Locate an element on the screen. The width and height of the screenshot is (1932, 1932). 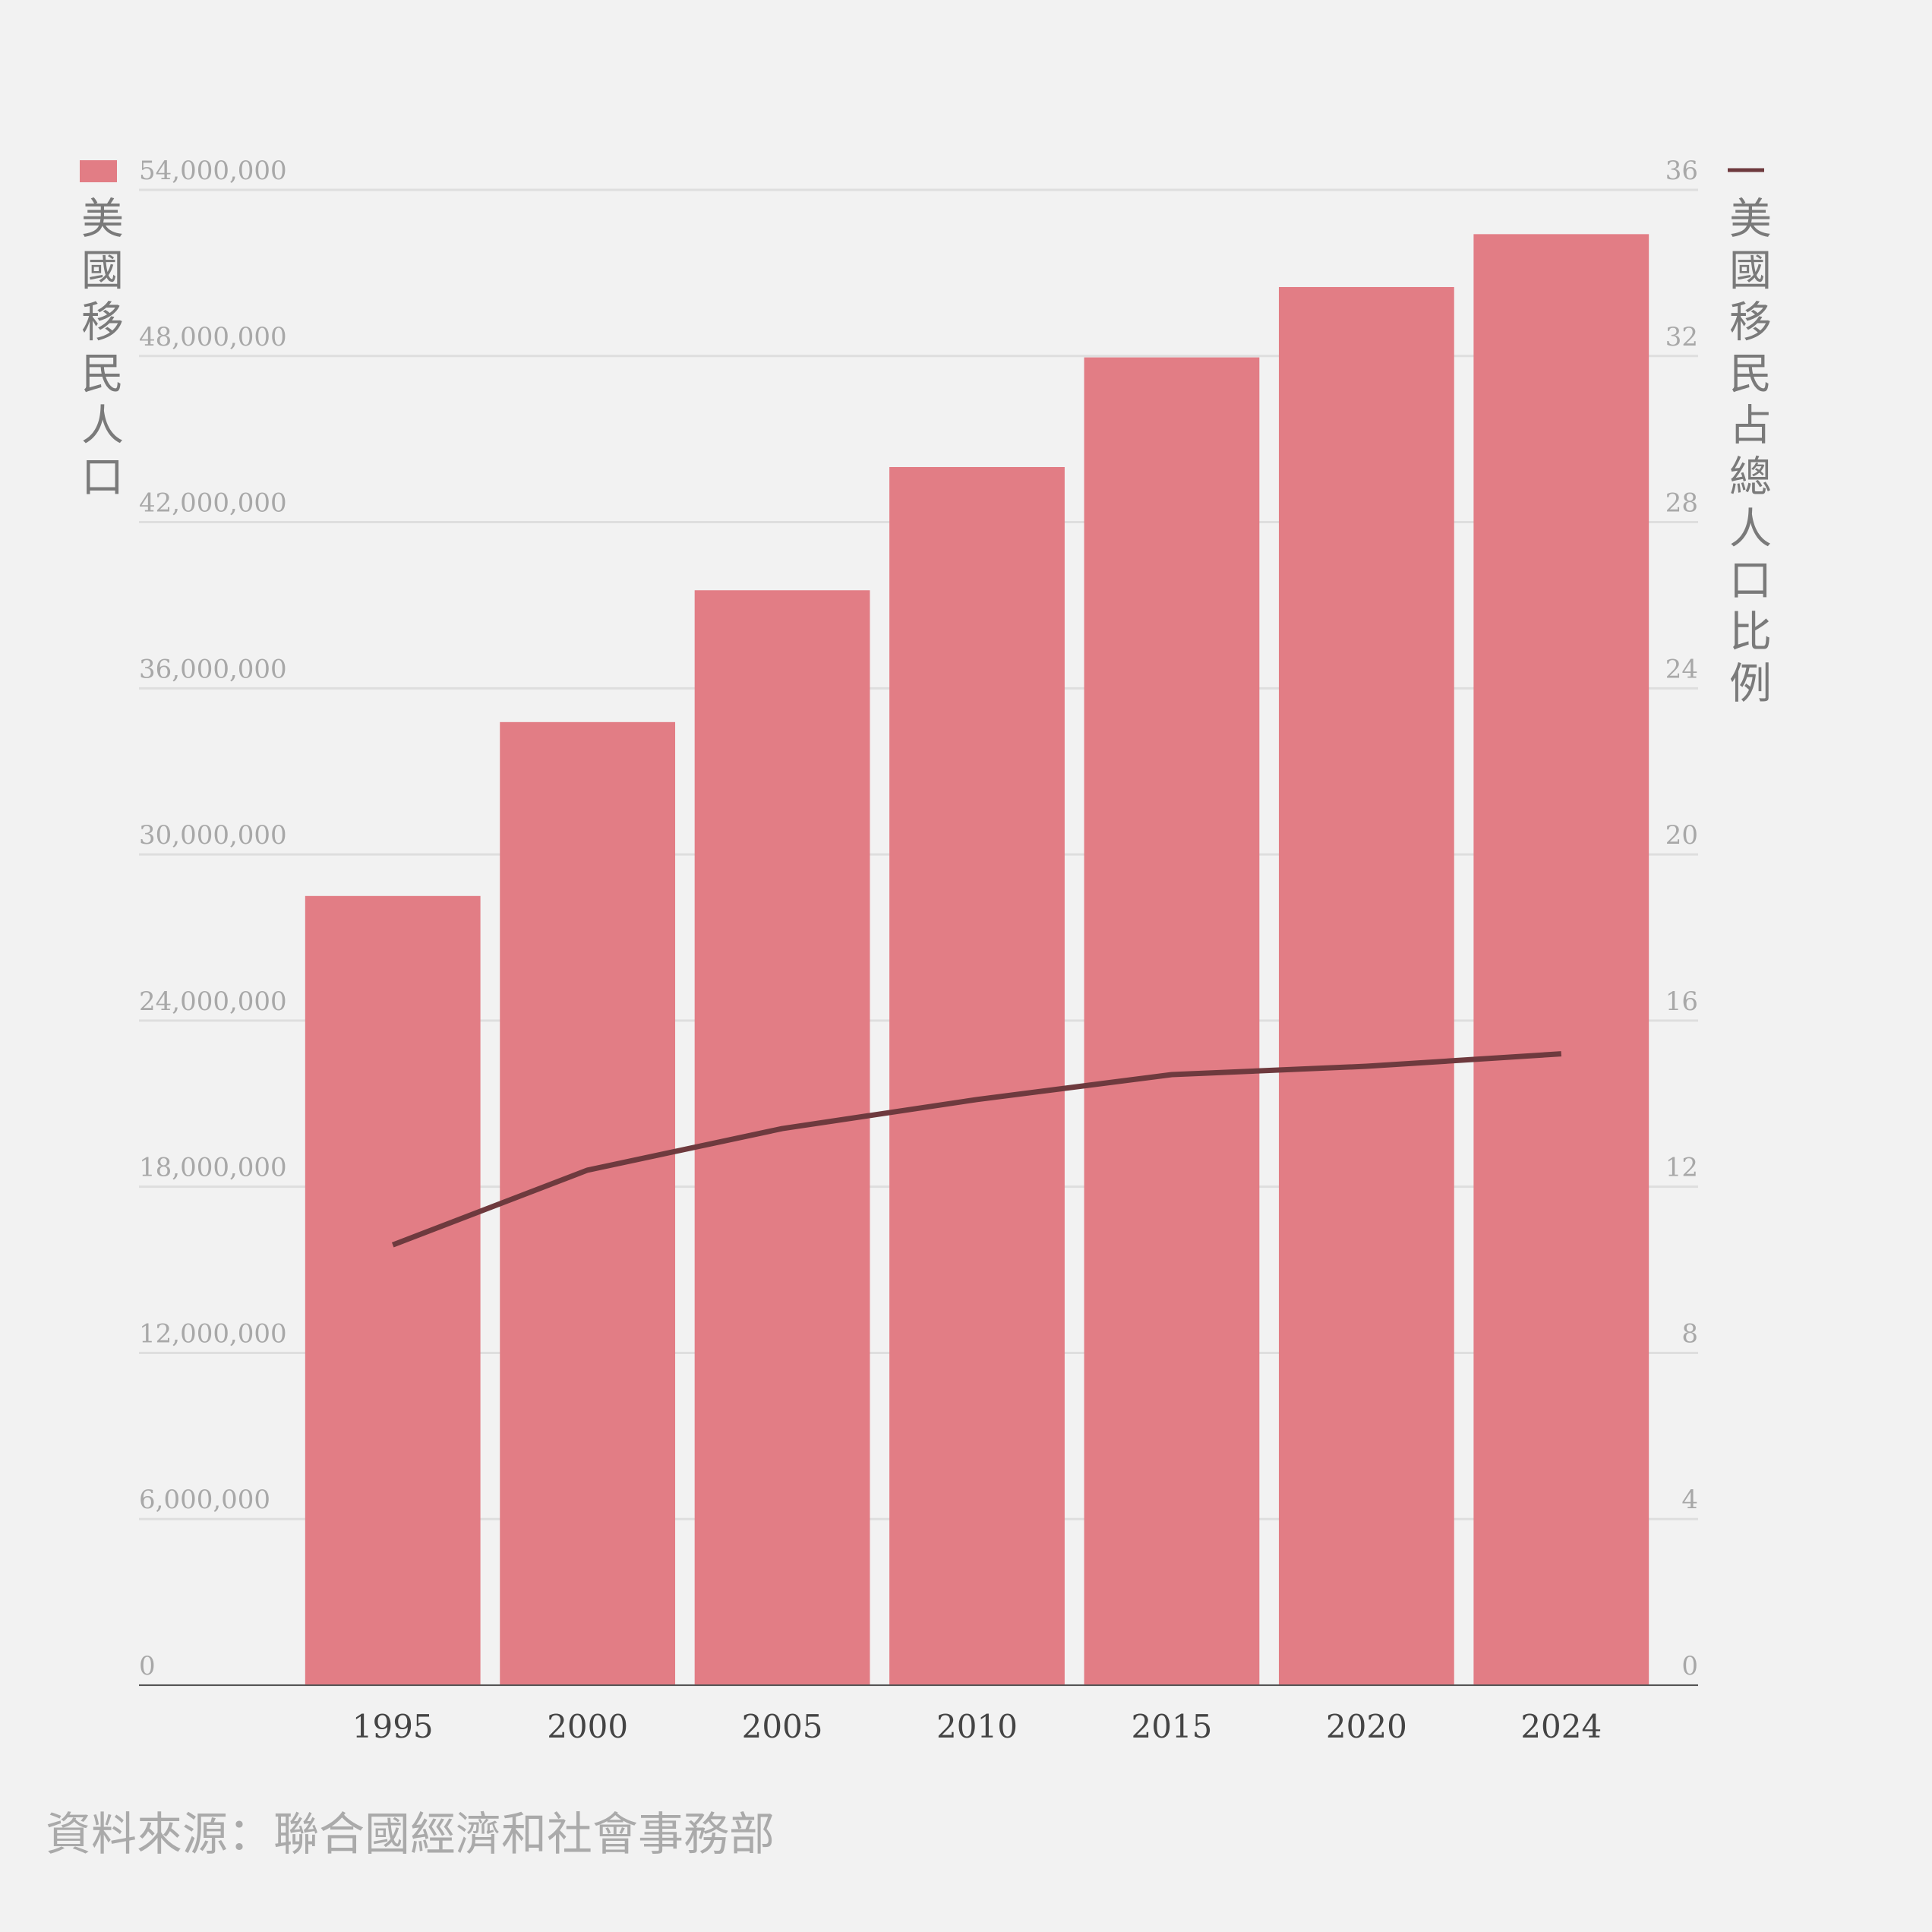
y2-tick-label: 32 is located at coordinates (1681, 337).